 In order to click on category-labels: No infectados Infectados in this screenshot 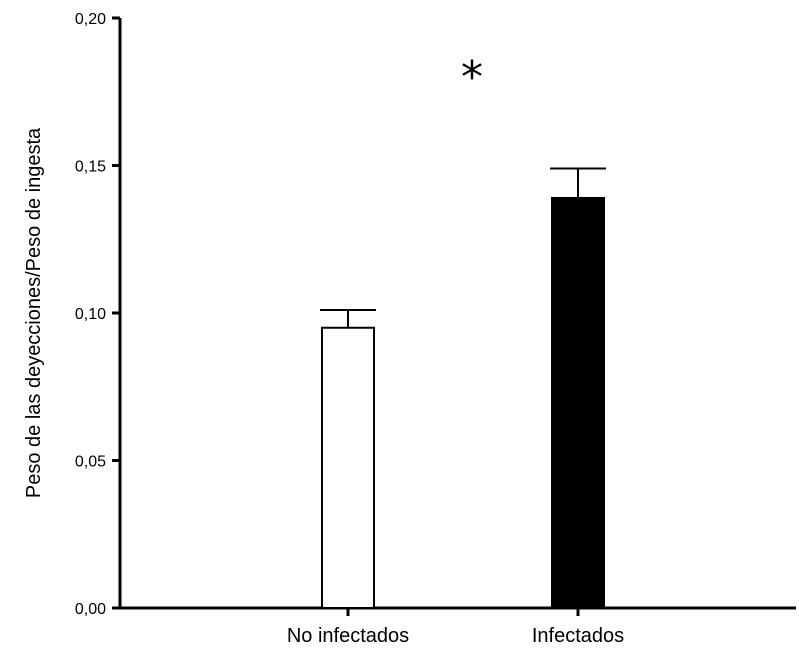, I will do `click(455, 636)`.